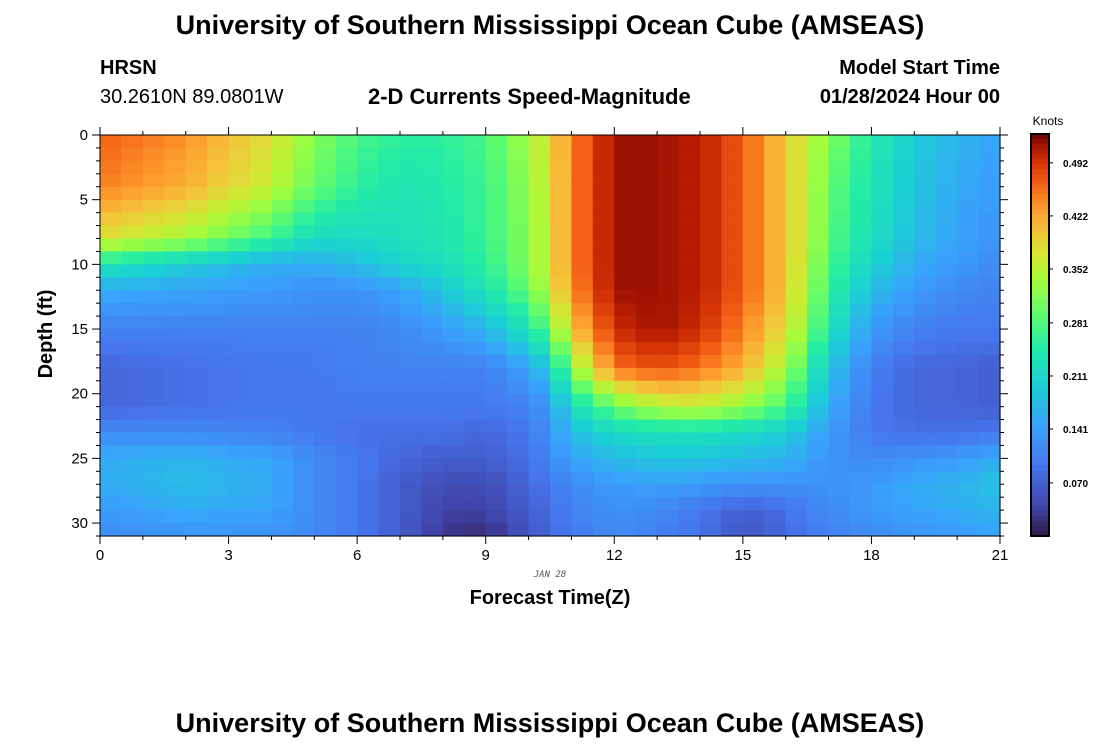  What do you see at coordinates (357, 555) in the screenshot?
I see `x-tick-label: 6` at bounding box center [357, 555].